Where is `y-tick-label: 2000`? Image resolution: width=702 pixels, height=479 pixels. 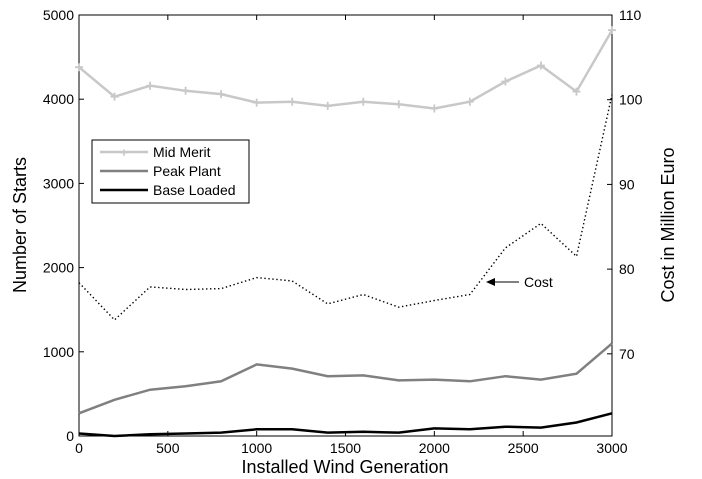
y-tick-label: 2000 is located at coordinates (58, 268).